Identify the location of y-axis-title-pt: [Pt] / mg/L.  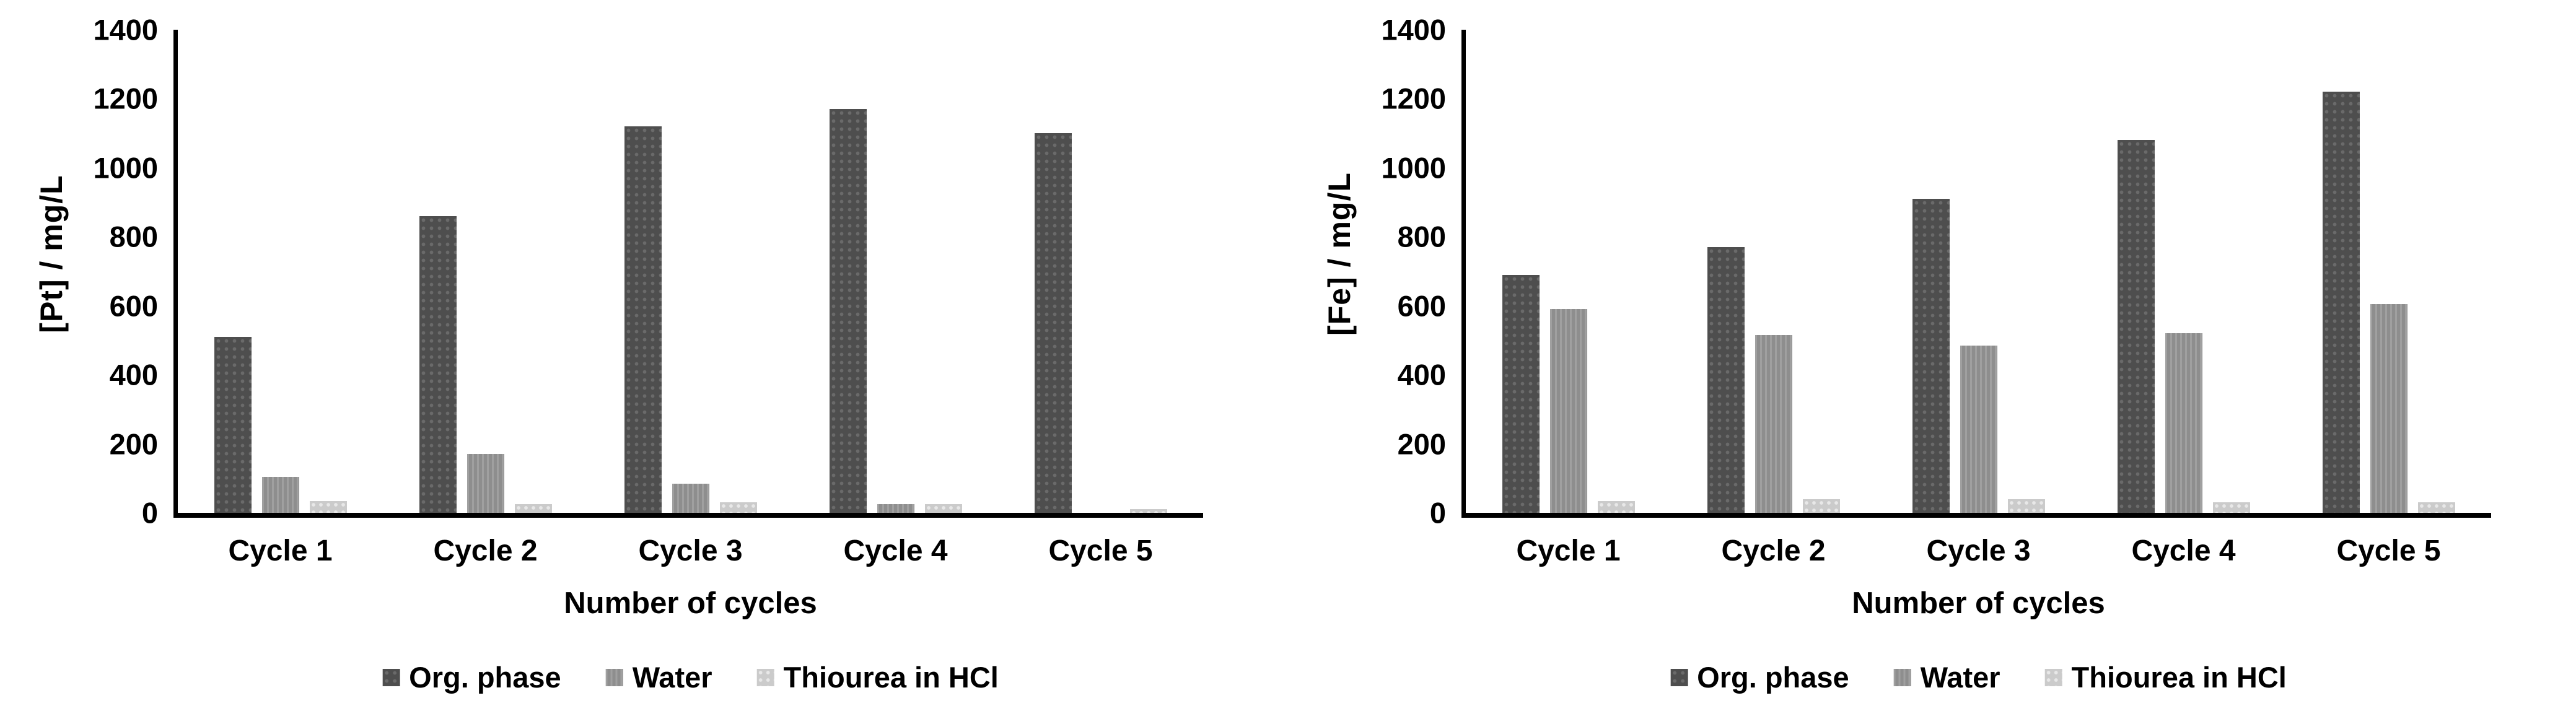
(51, 274).